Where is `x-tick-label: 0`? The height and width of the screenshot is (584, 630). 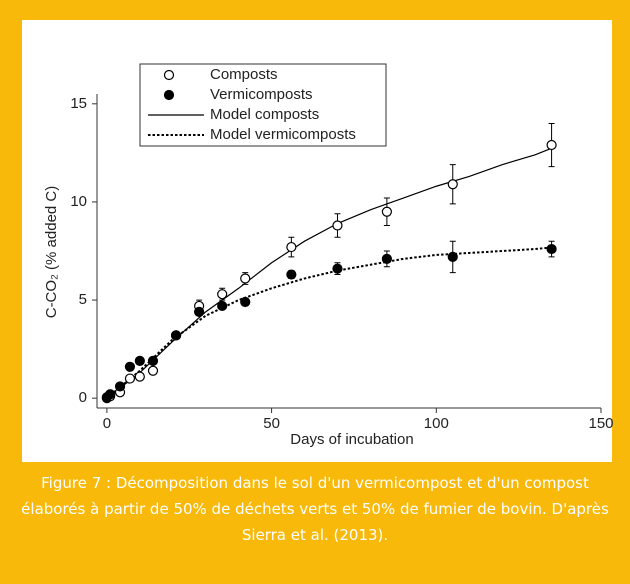 x-tick-label: 0 is located at coordinates (107, 423).